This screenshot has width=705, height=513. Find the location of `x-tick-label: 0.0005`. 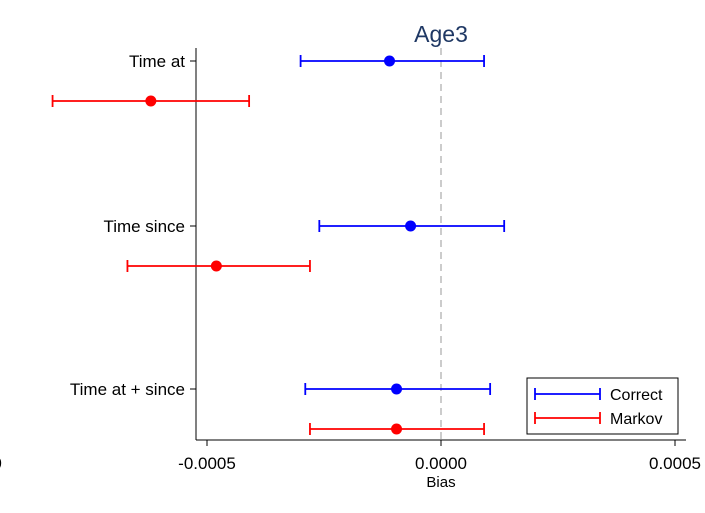

x-tick-label: 0.0005 is located at coordinates (675, 463).